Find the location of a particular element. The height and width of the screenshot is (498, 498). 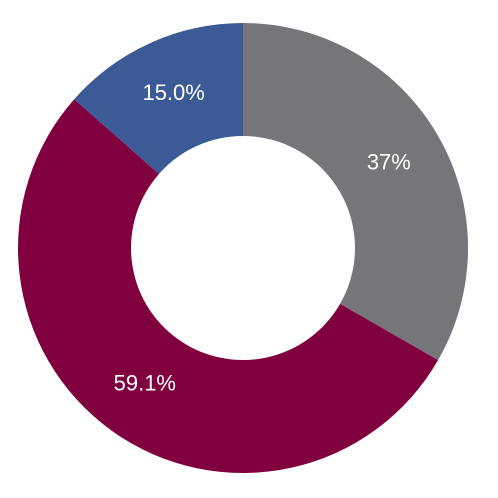

donut-segment is located at coordinates (158, 98).